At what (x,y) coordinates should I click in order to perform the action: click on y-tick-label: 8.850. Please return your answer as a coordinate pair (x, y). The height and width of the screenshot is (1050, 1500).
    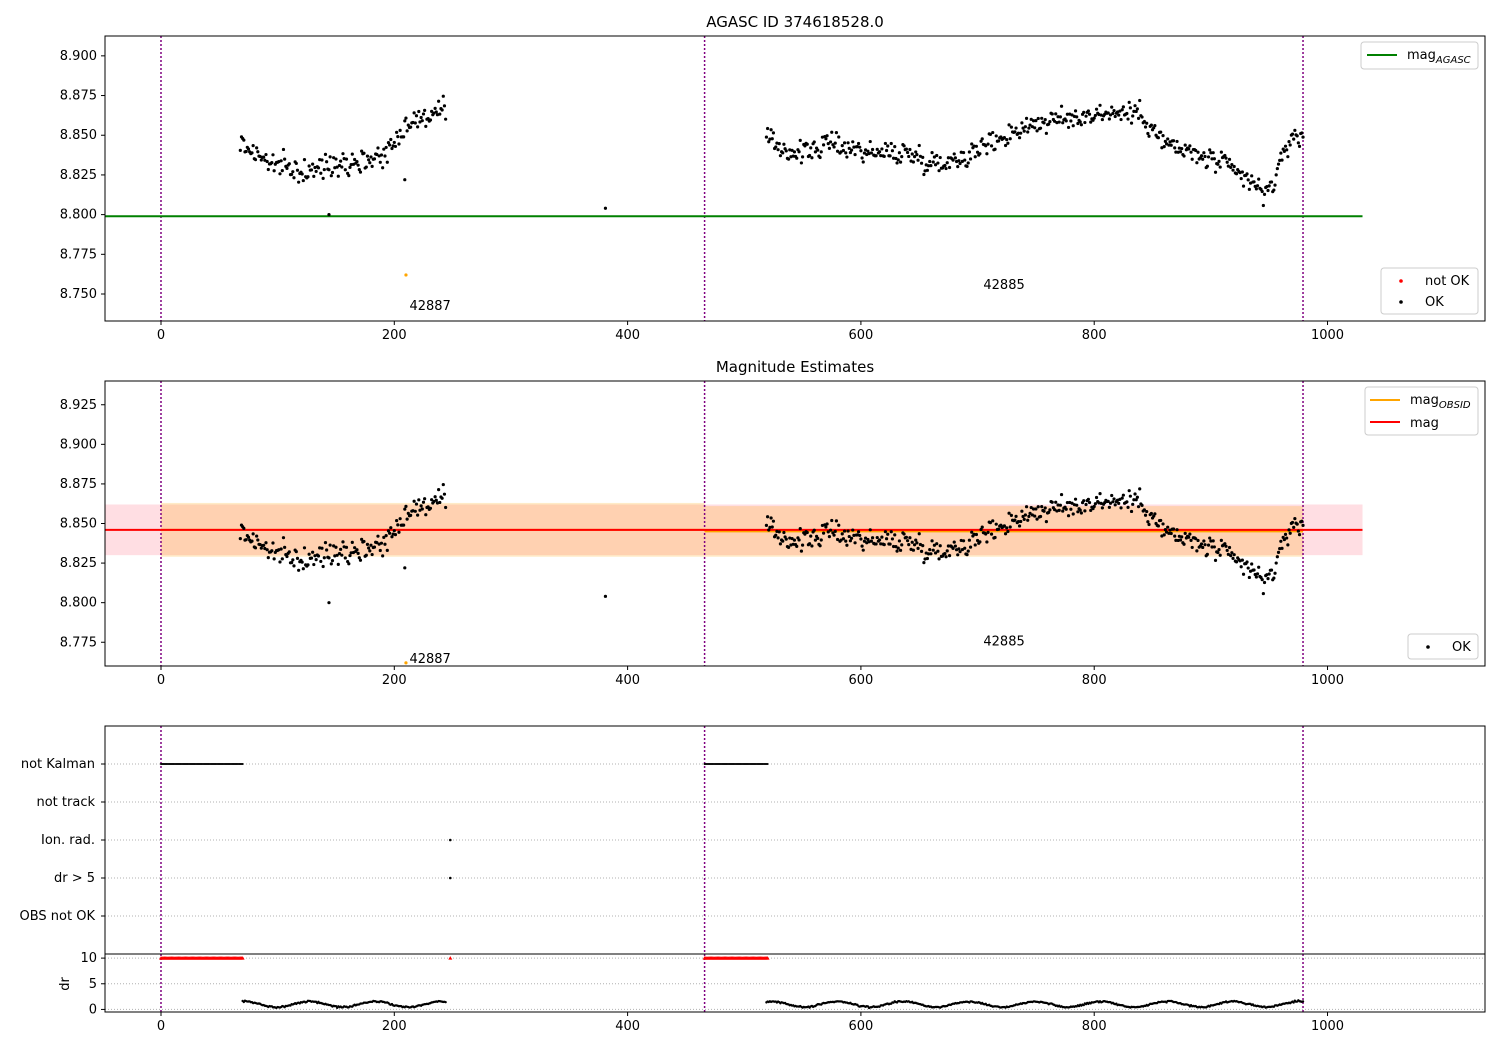
    Looking at the image, I should click on (78, 135).